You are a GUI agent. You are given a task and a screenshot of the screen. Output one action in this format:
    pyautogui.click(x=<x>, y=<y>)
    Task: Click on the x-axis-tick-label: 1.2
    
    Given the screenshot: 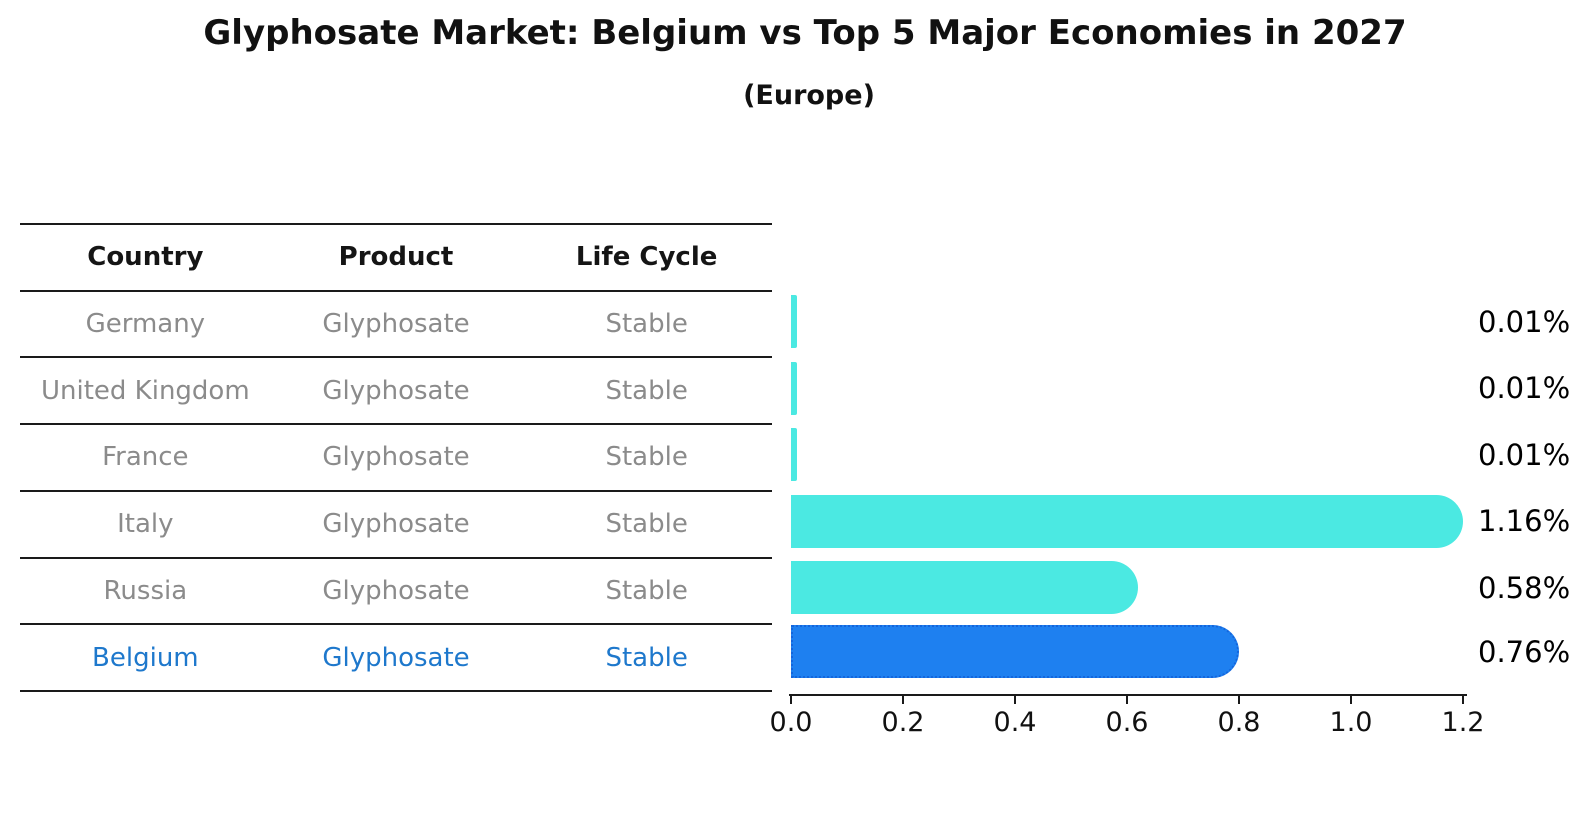 What is the action you would take?
    pyautogui.click(x=1463, y=722)
    